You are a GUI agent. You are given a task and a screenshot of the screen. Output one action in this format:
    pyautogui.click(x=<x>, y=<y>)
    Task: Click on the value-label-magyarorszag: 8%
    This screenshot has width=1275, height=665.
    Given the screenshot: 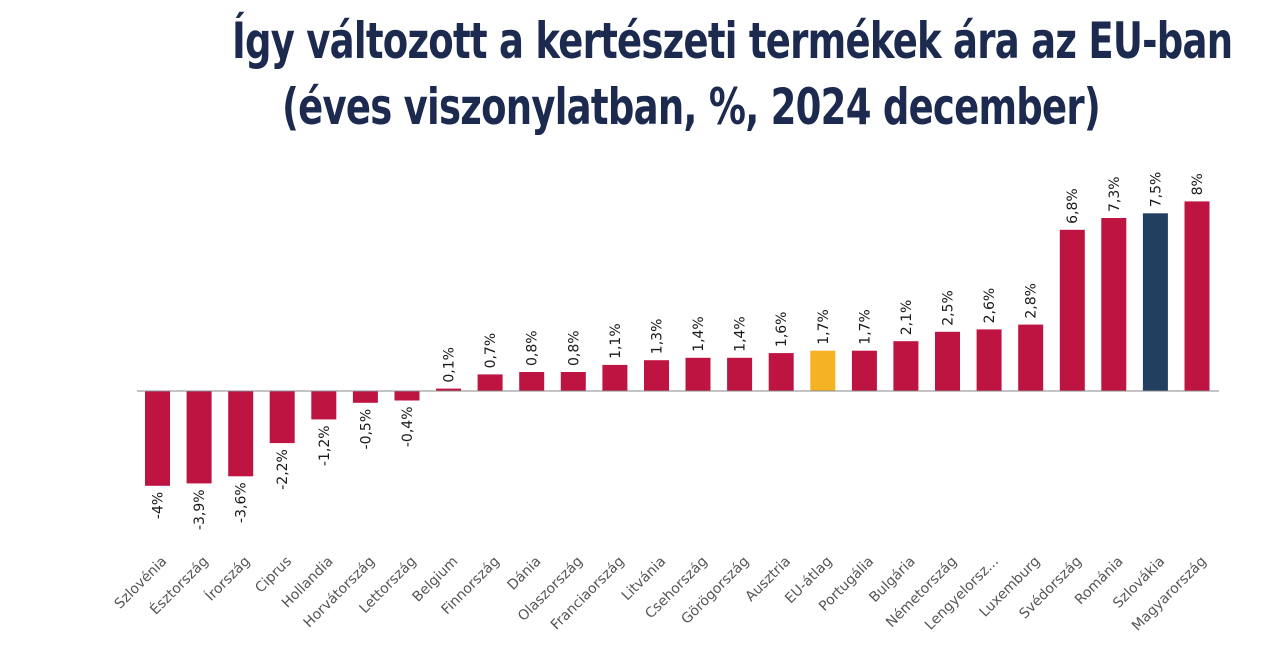 What is the action you would take?
    pyautogui.click(x=1198, y=184)
    